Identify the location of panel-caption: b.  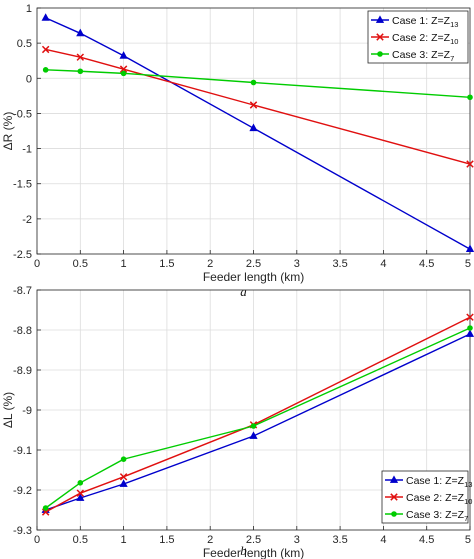
(243, 550).